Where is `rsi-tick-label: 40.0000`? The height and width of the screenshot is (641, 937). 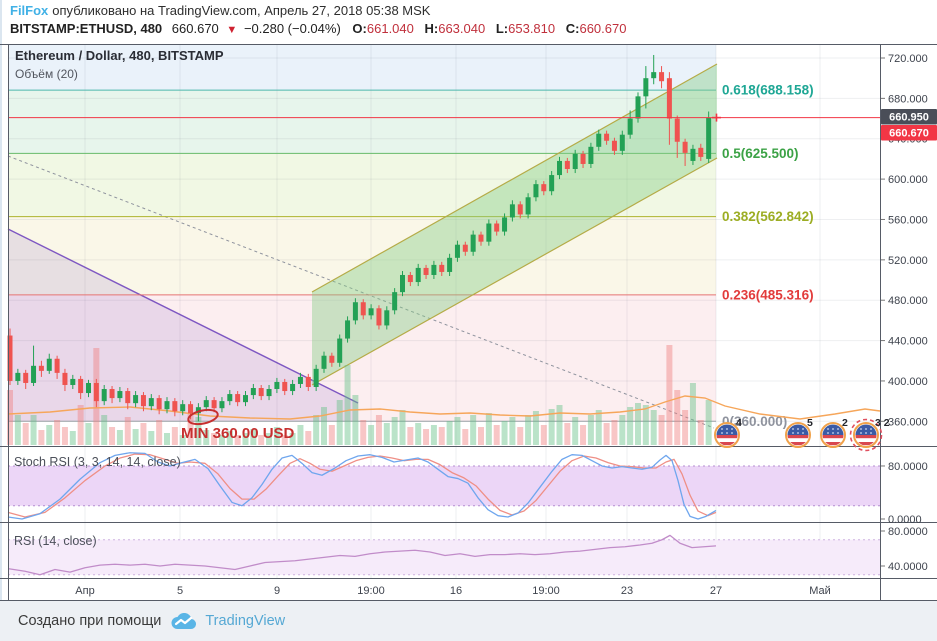 rsi-tick-label: 40.0000 is located at coordinates (908, 567).